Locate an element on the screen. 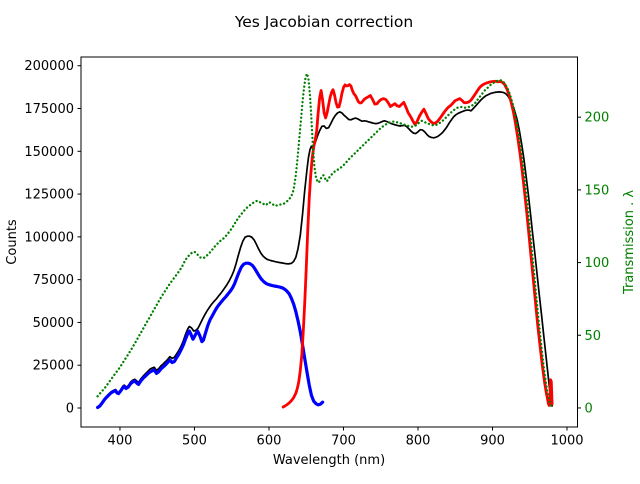  y-tick-label-left: 75000 is located at coordinates (53, 280).